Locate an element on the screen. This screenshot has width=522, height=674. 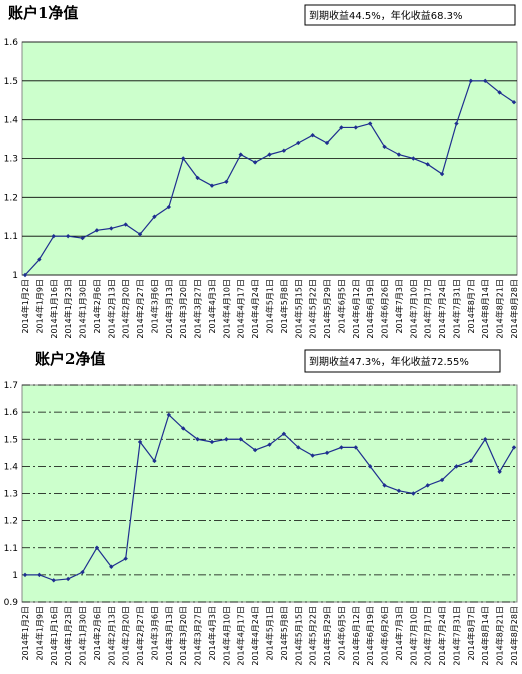
x-tick-label: 2014年8月14日 is located at coordinates (485, 636).